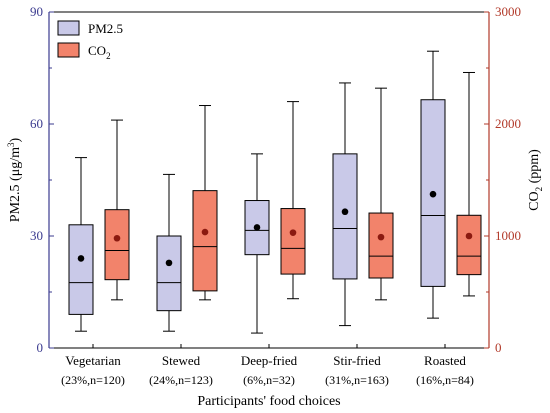 Image resolution: width=550 pixels, height=413 pixels. I want to click on left-tick-label: 0, so click(40, 347).